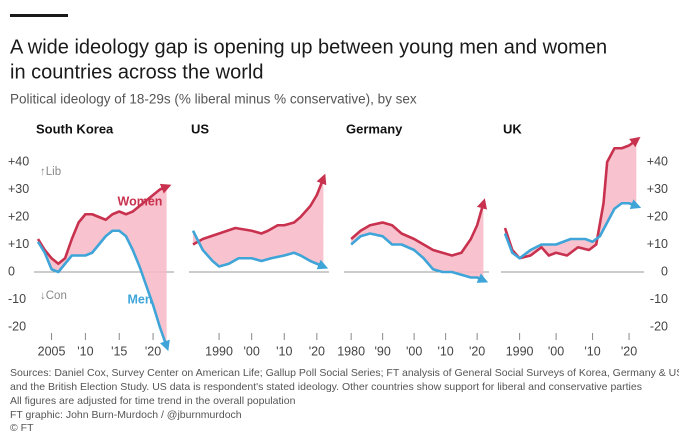 The width and height of the screenshot is (679, 434). What do you see at coordinates (39, 15) in the screenshot?
I see `header-bar` at bounding box center [39, 15].